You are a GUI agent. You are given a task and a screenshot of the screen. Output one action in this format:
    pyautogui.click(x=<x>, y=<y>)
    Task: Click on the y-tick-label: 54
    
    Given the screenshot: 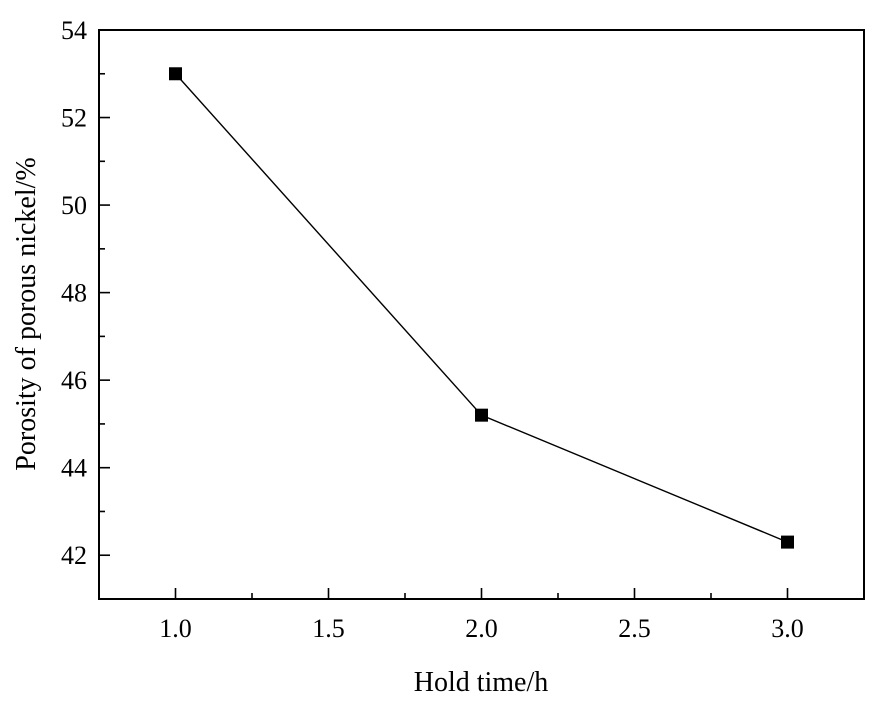 What is the action you would take?
    pyautogui.click(x=74, y=30)
    